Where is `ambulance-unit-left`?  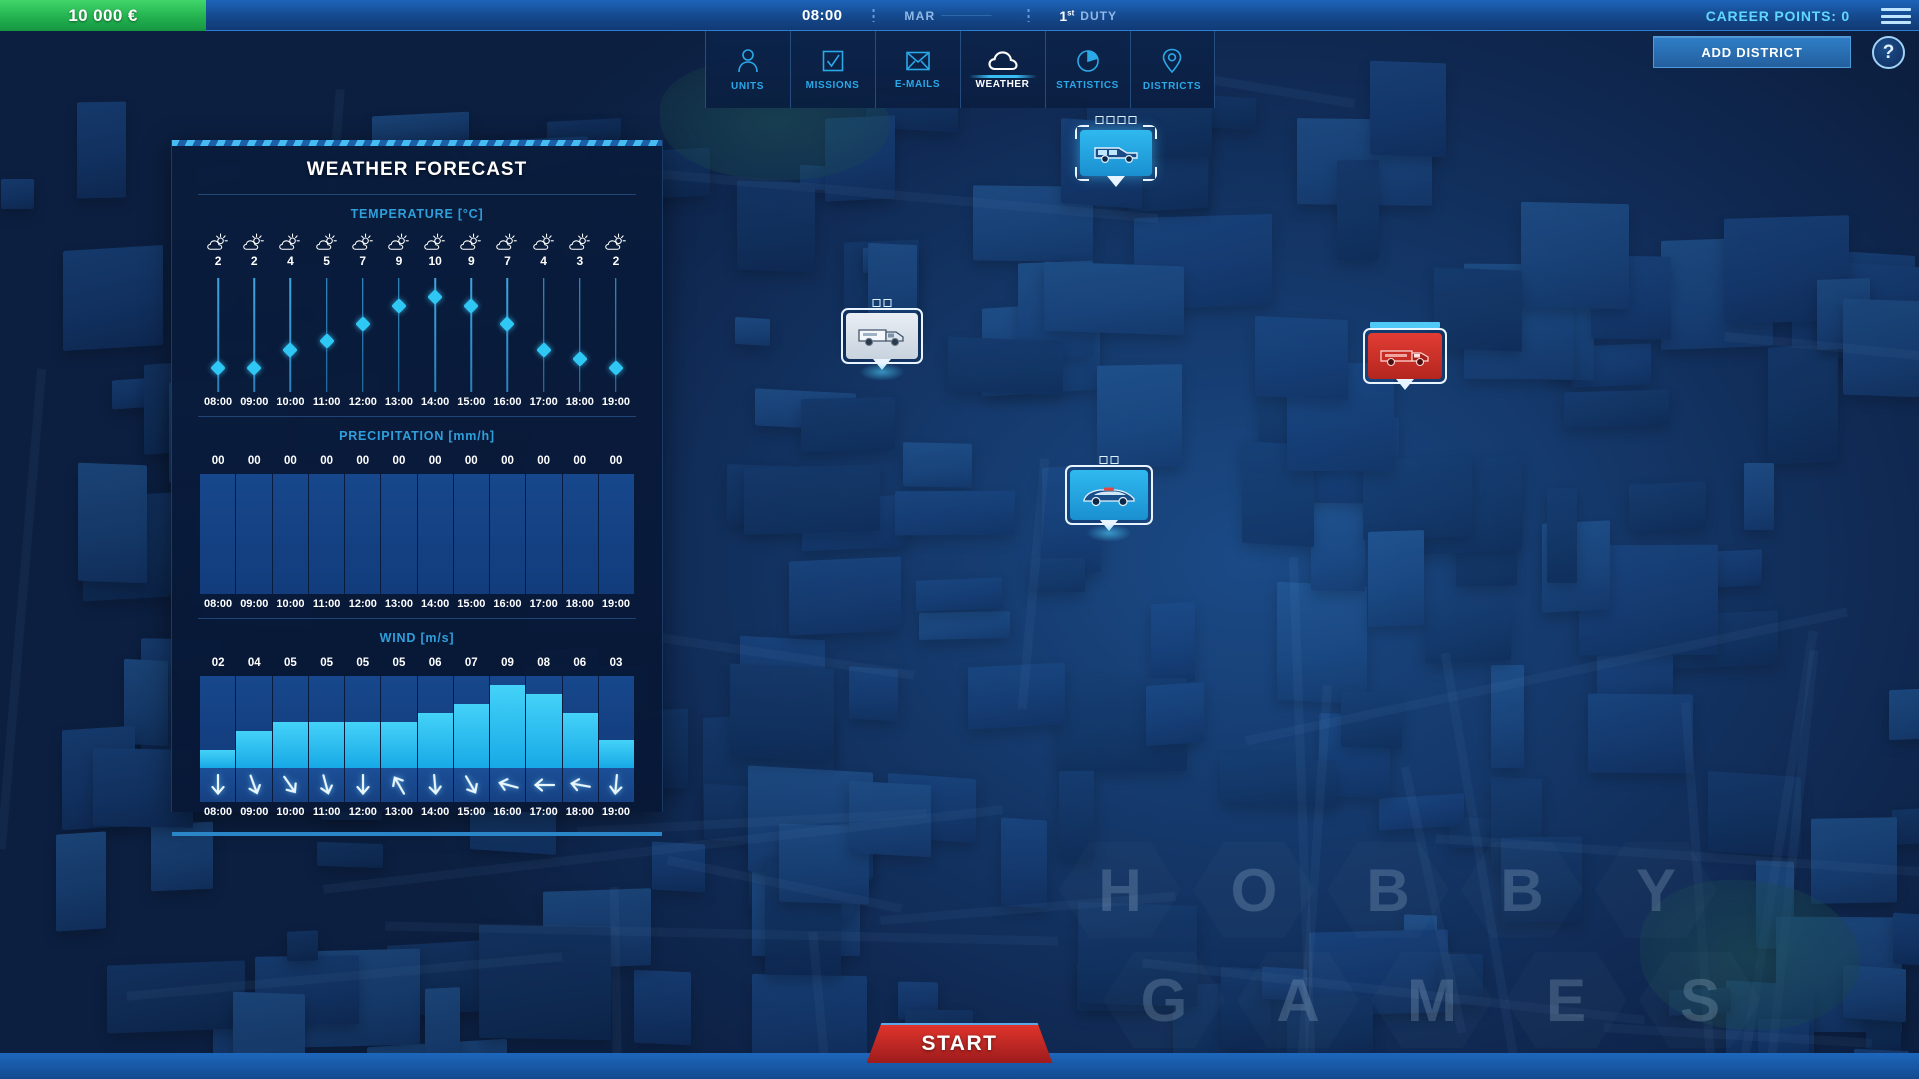 ambulance-unit-left is located at coordinates (882, 340).